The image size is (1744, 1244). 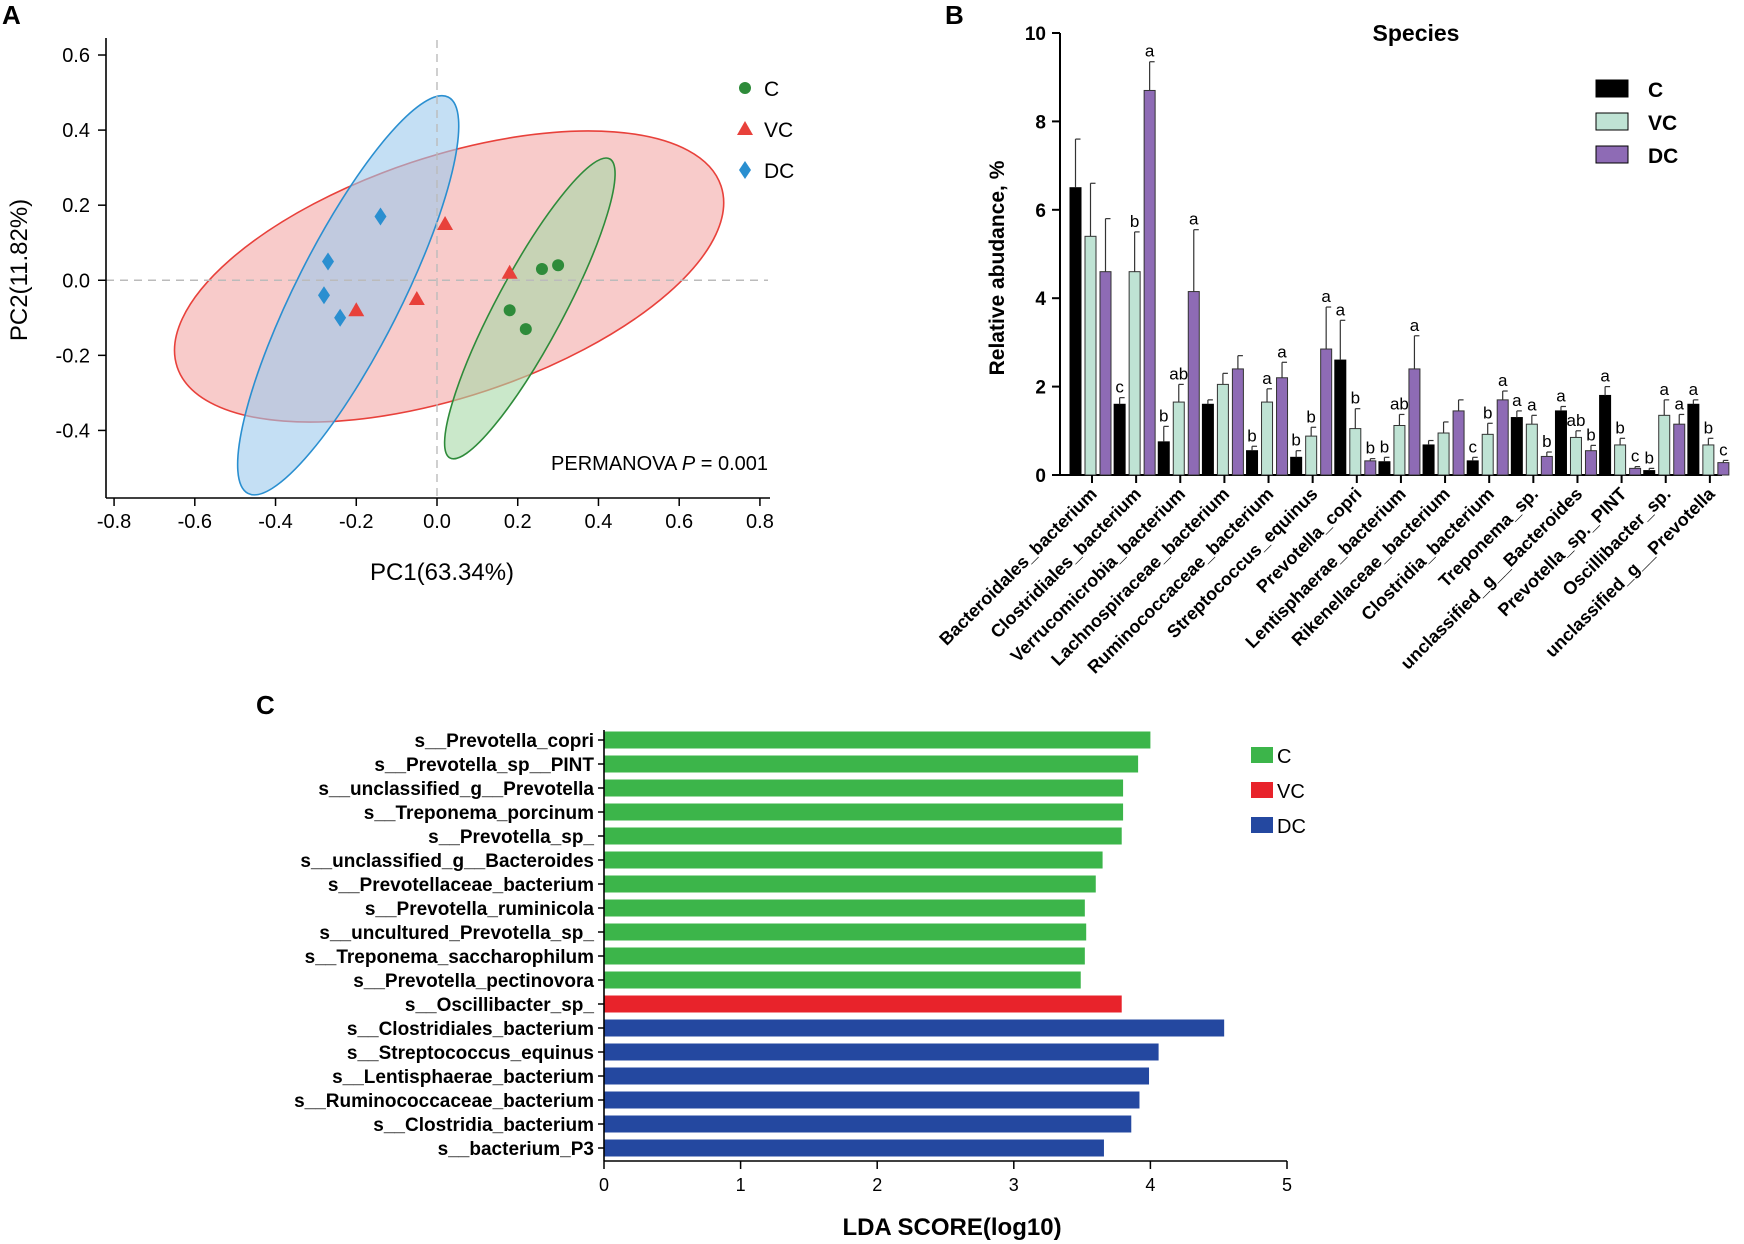 What do you see at coordinates (73, 356) in the screenshot?
I see `pca-y-tick-label: -0.2` at bounding box center [73, 356].